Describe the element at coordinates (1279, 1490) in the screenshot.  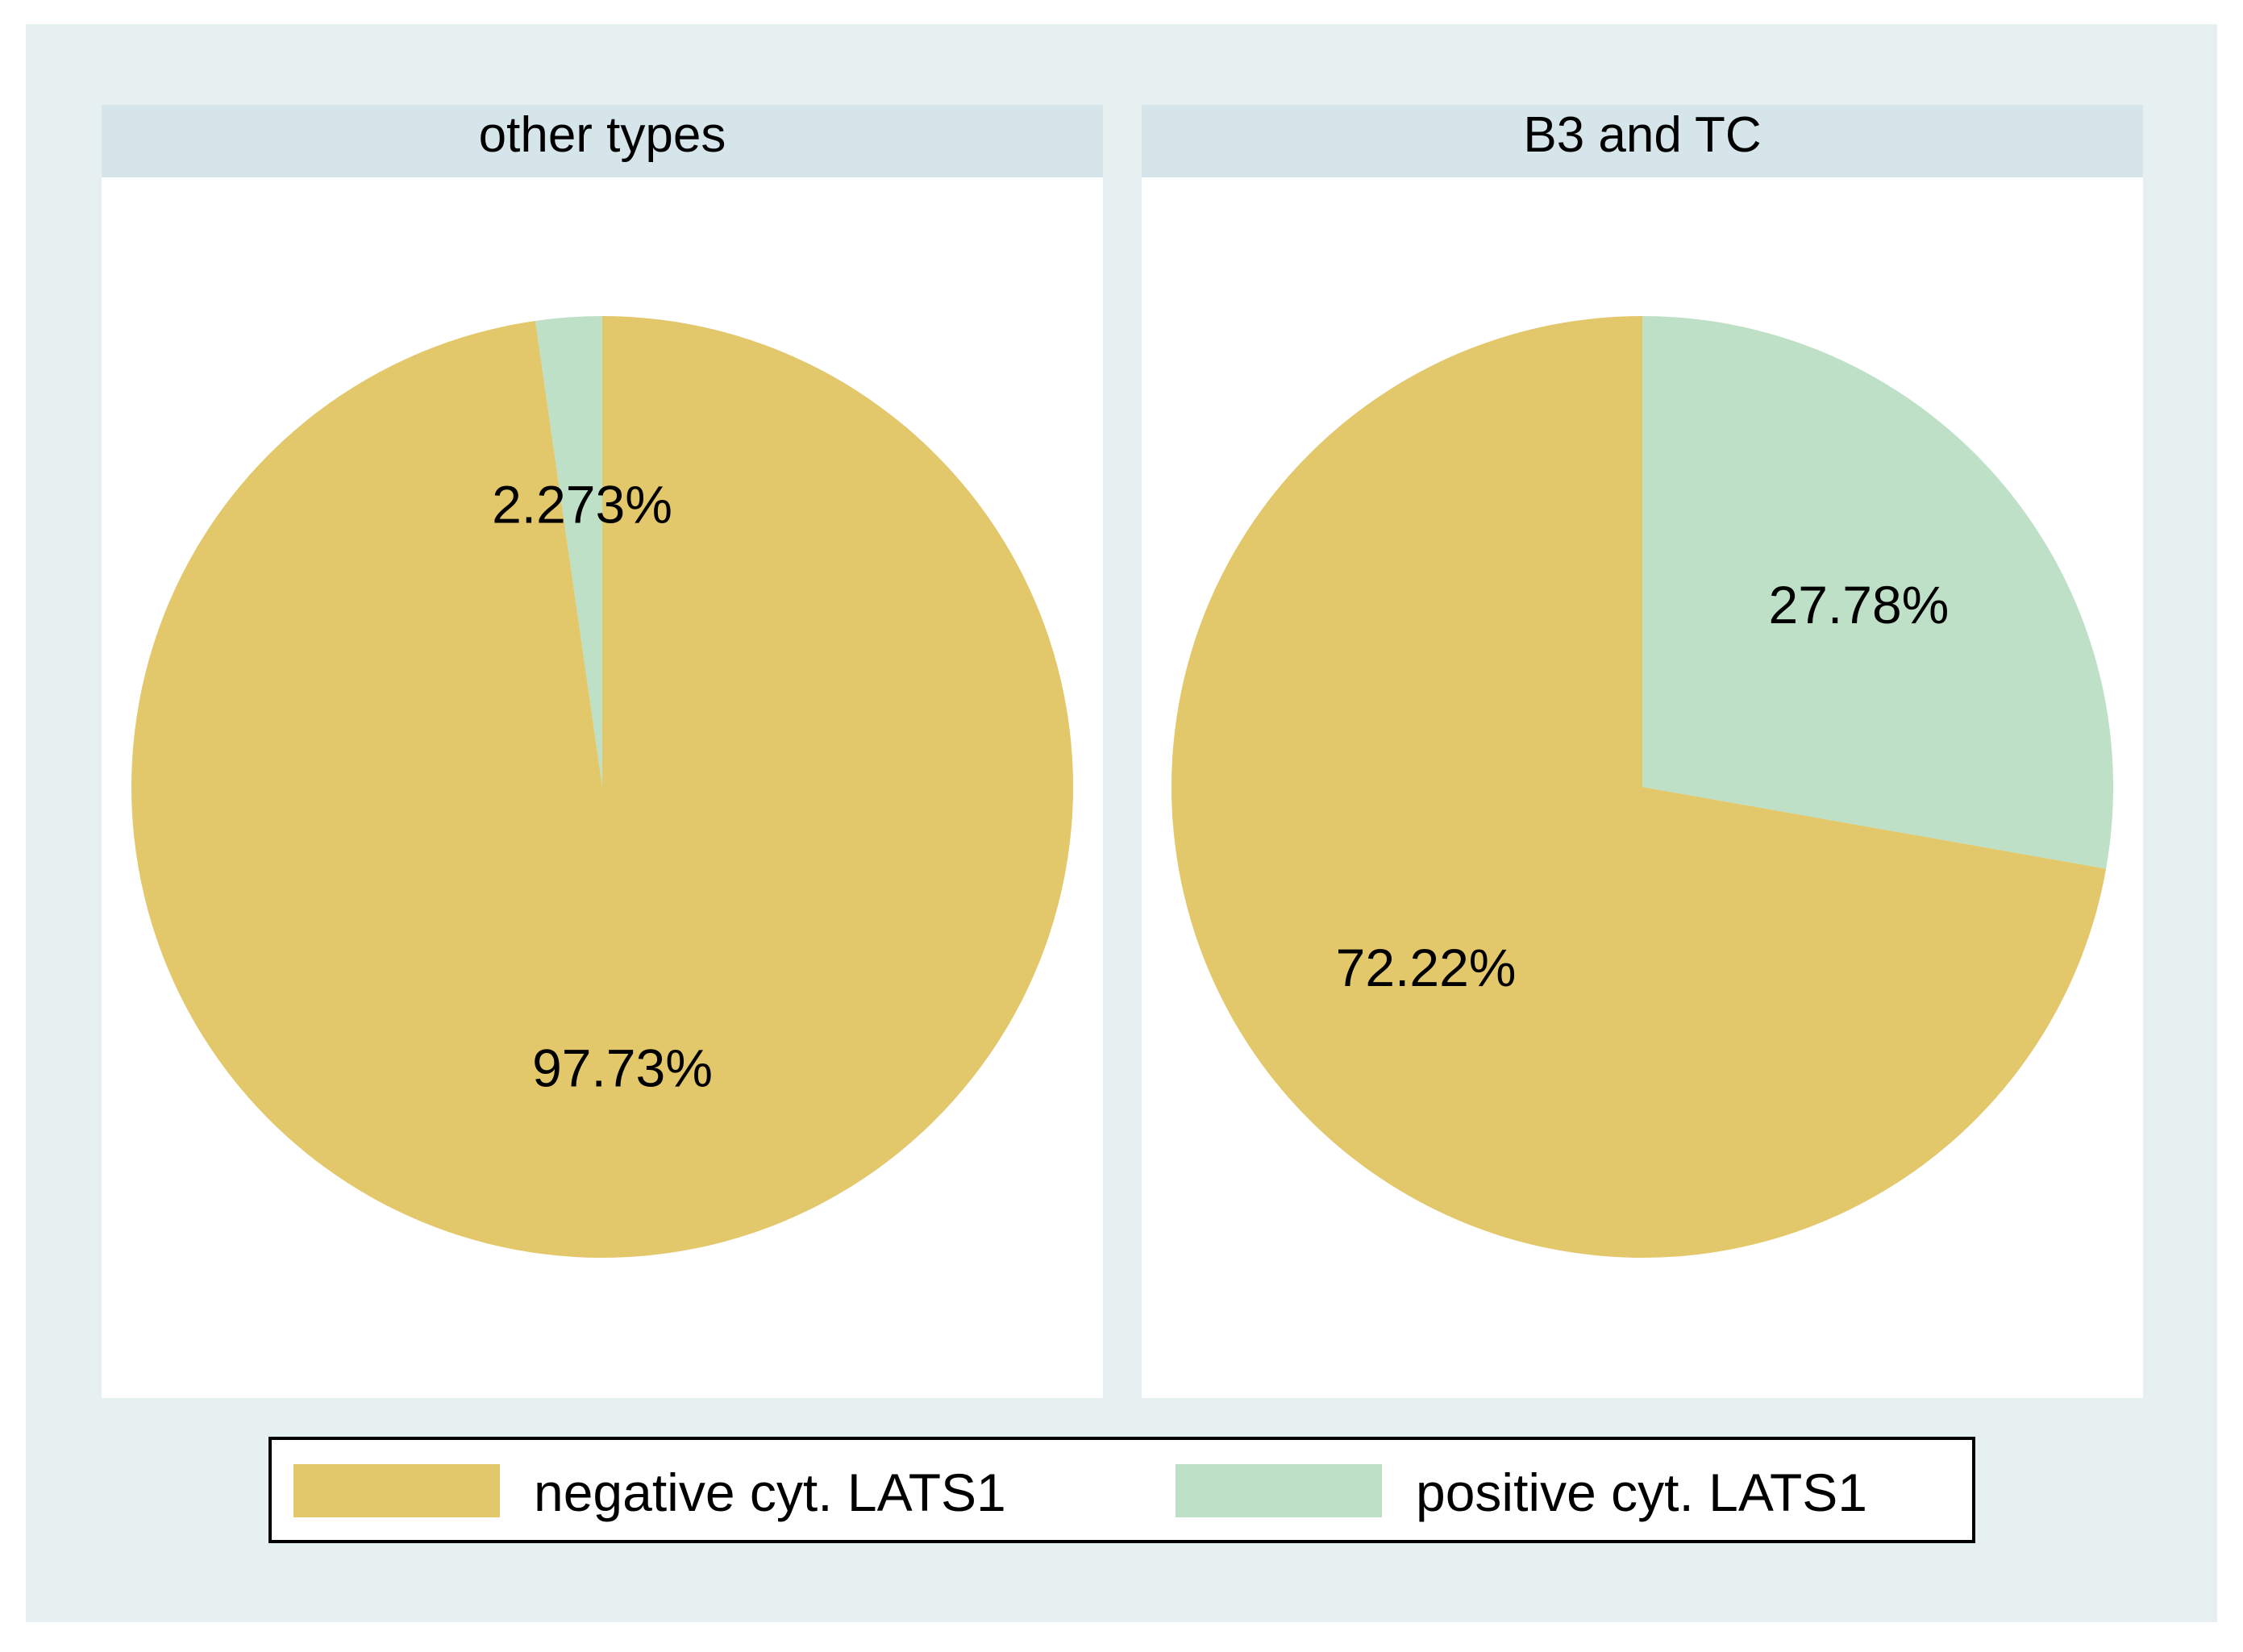
I see `legend-swatch-positive` at that location.